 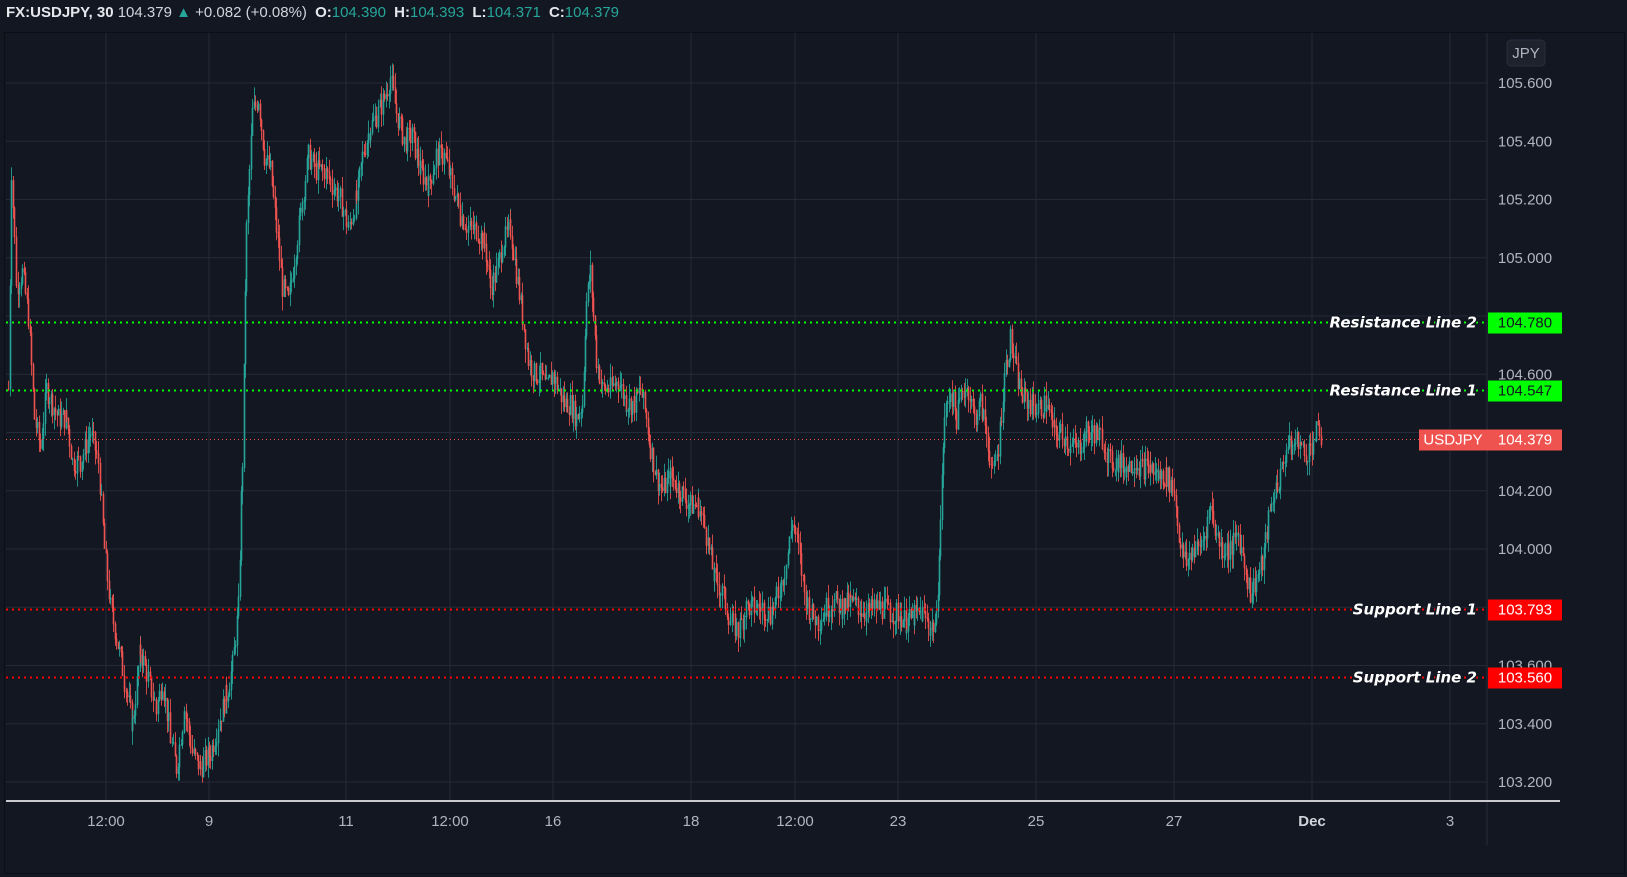 What do you see at coordinates (1525, 549) in the screenshot?
I see `price-tick: 104.000` at bounding box center [1525, 549].